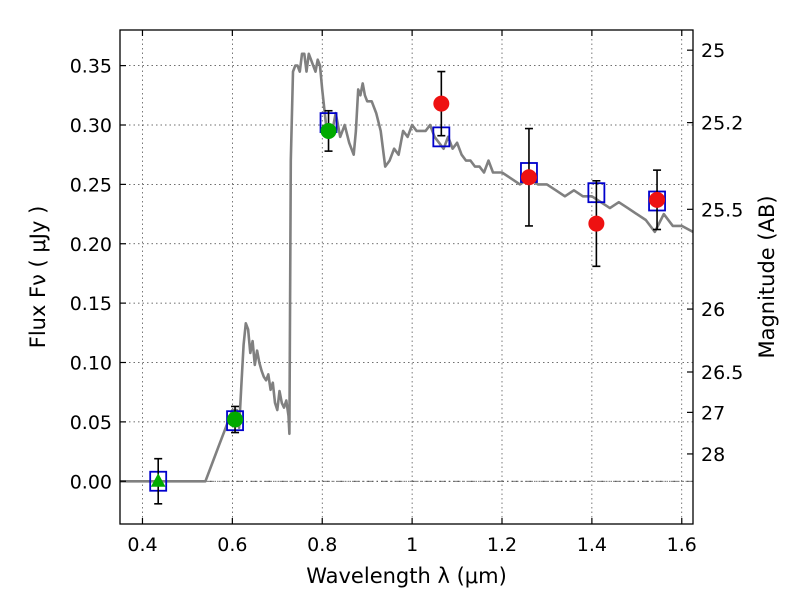  Describe the element at coordinates (722, 124) in the screenshot. I see `magnitude-tick-label: 25.2` at that location.